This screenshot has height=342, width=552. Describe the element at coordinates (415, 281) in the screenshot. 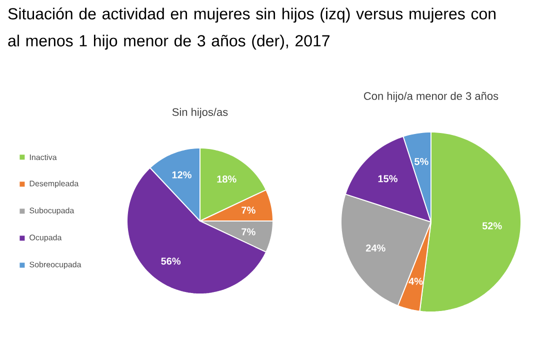

I see `data-label: 4%` at that location.